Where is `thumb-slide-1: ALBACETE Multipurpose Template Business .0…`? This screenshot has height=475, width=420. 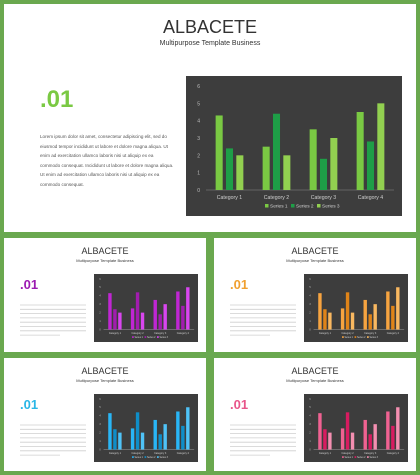 thumb-slide-1: ALBACETE Multipurpose Template Business .0… is located at coordinates (105, 295).